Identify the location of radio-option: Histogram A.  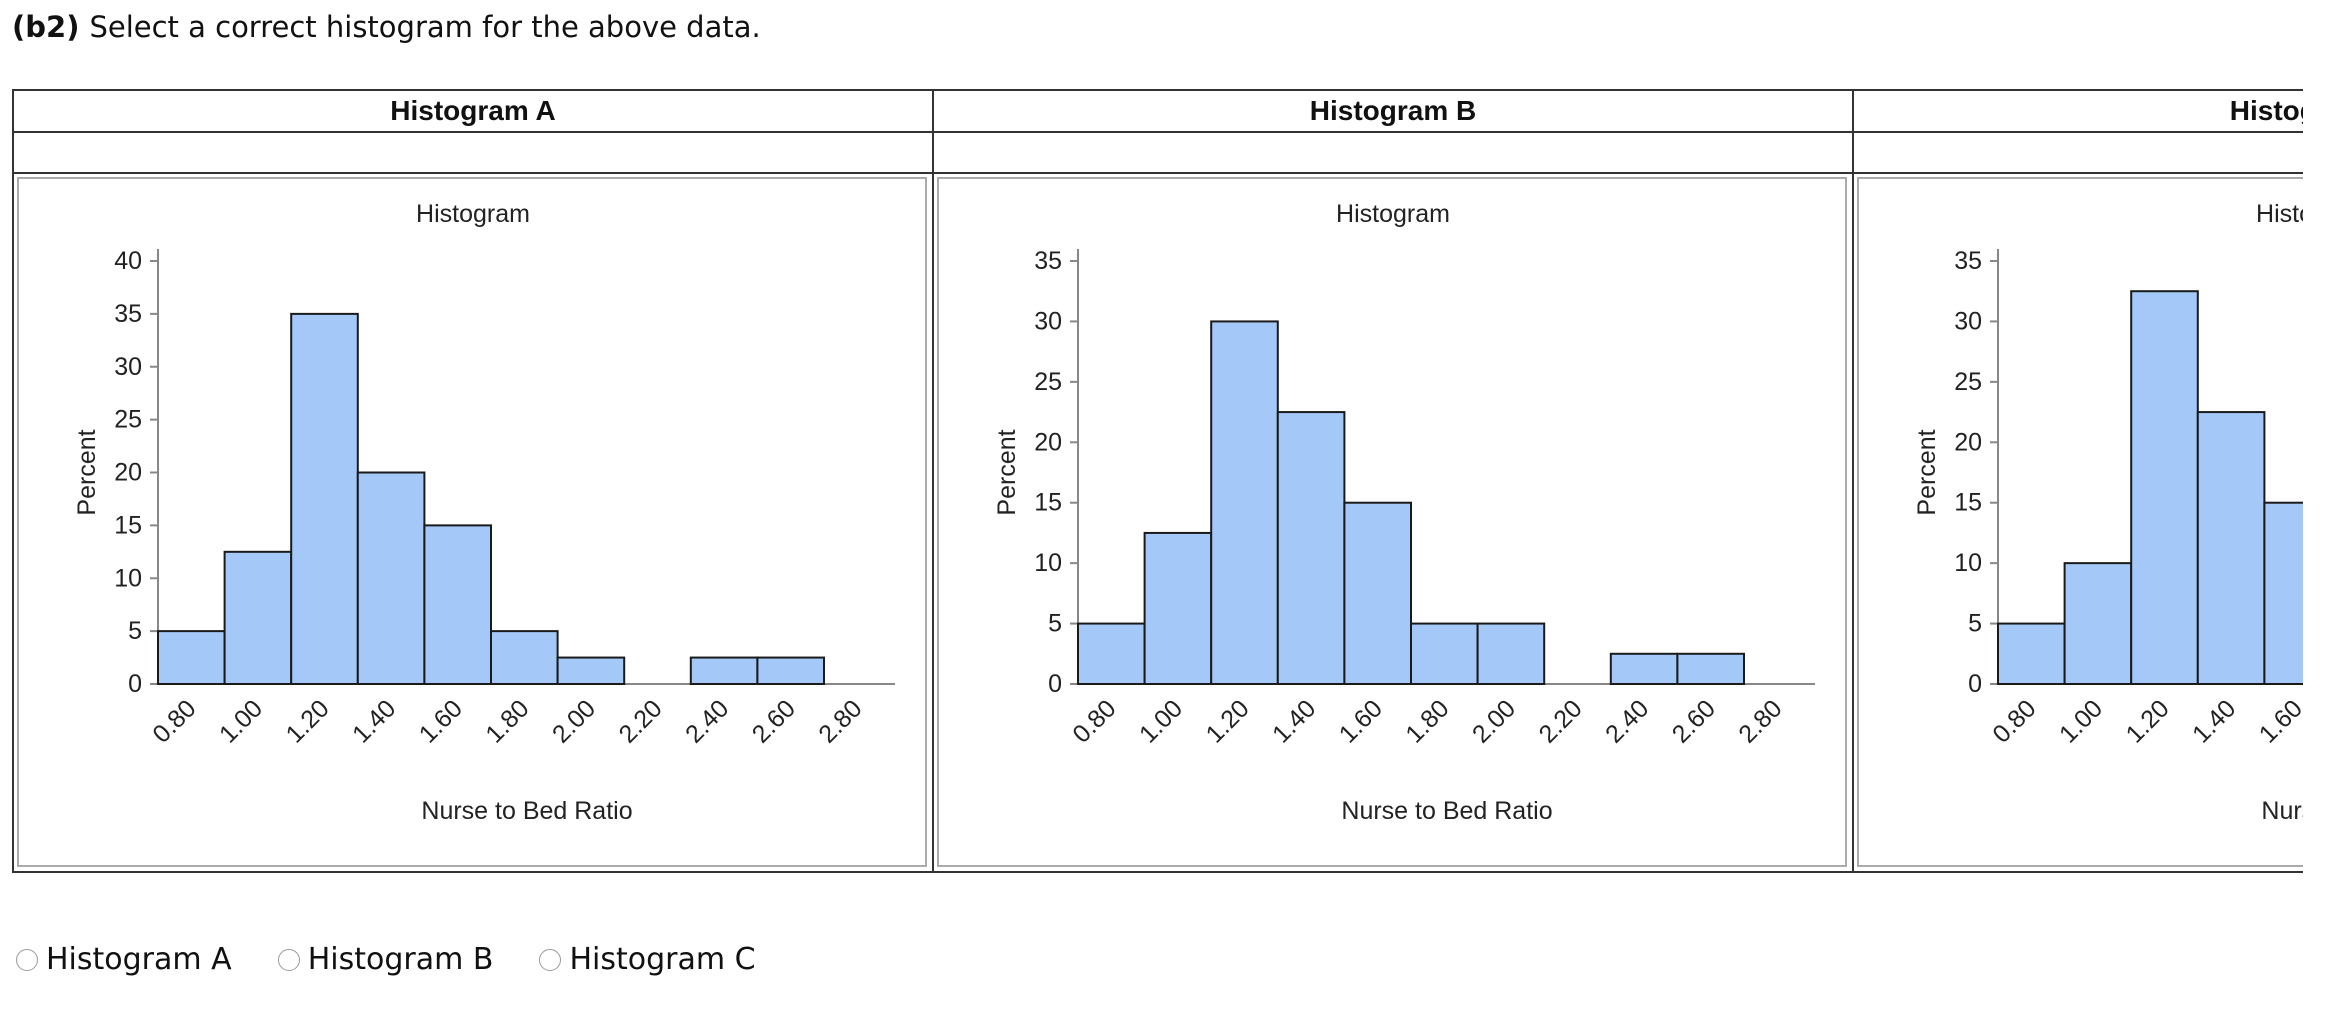
(124, 959).